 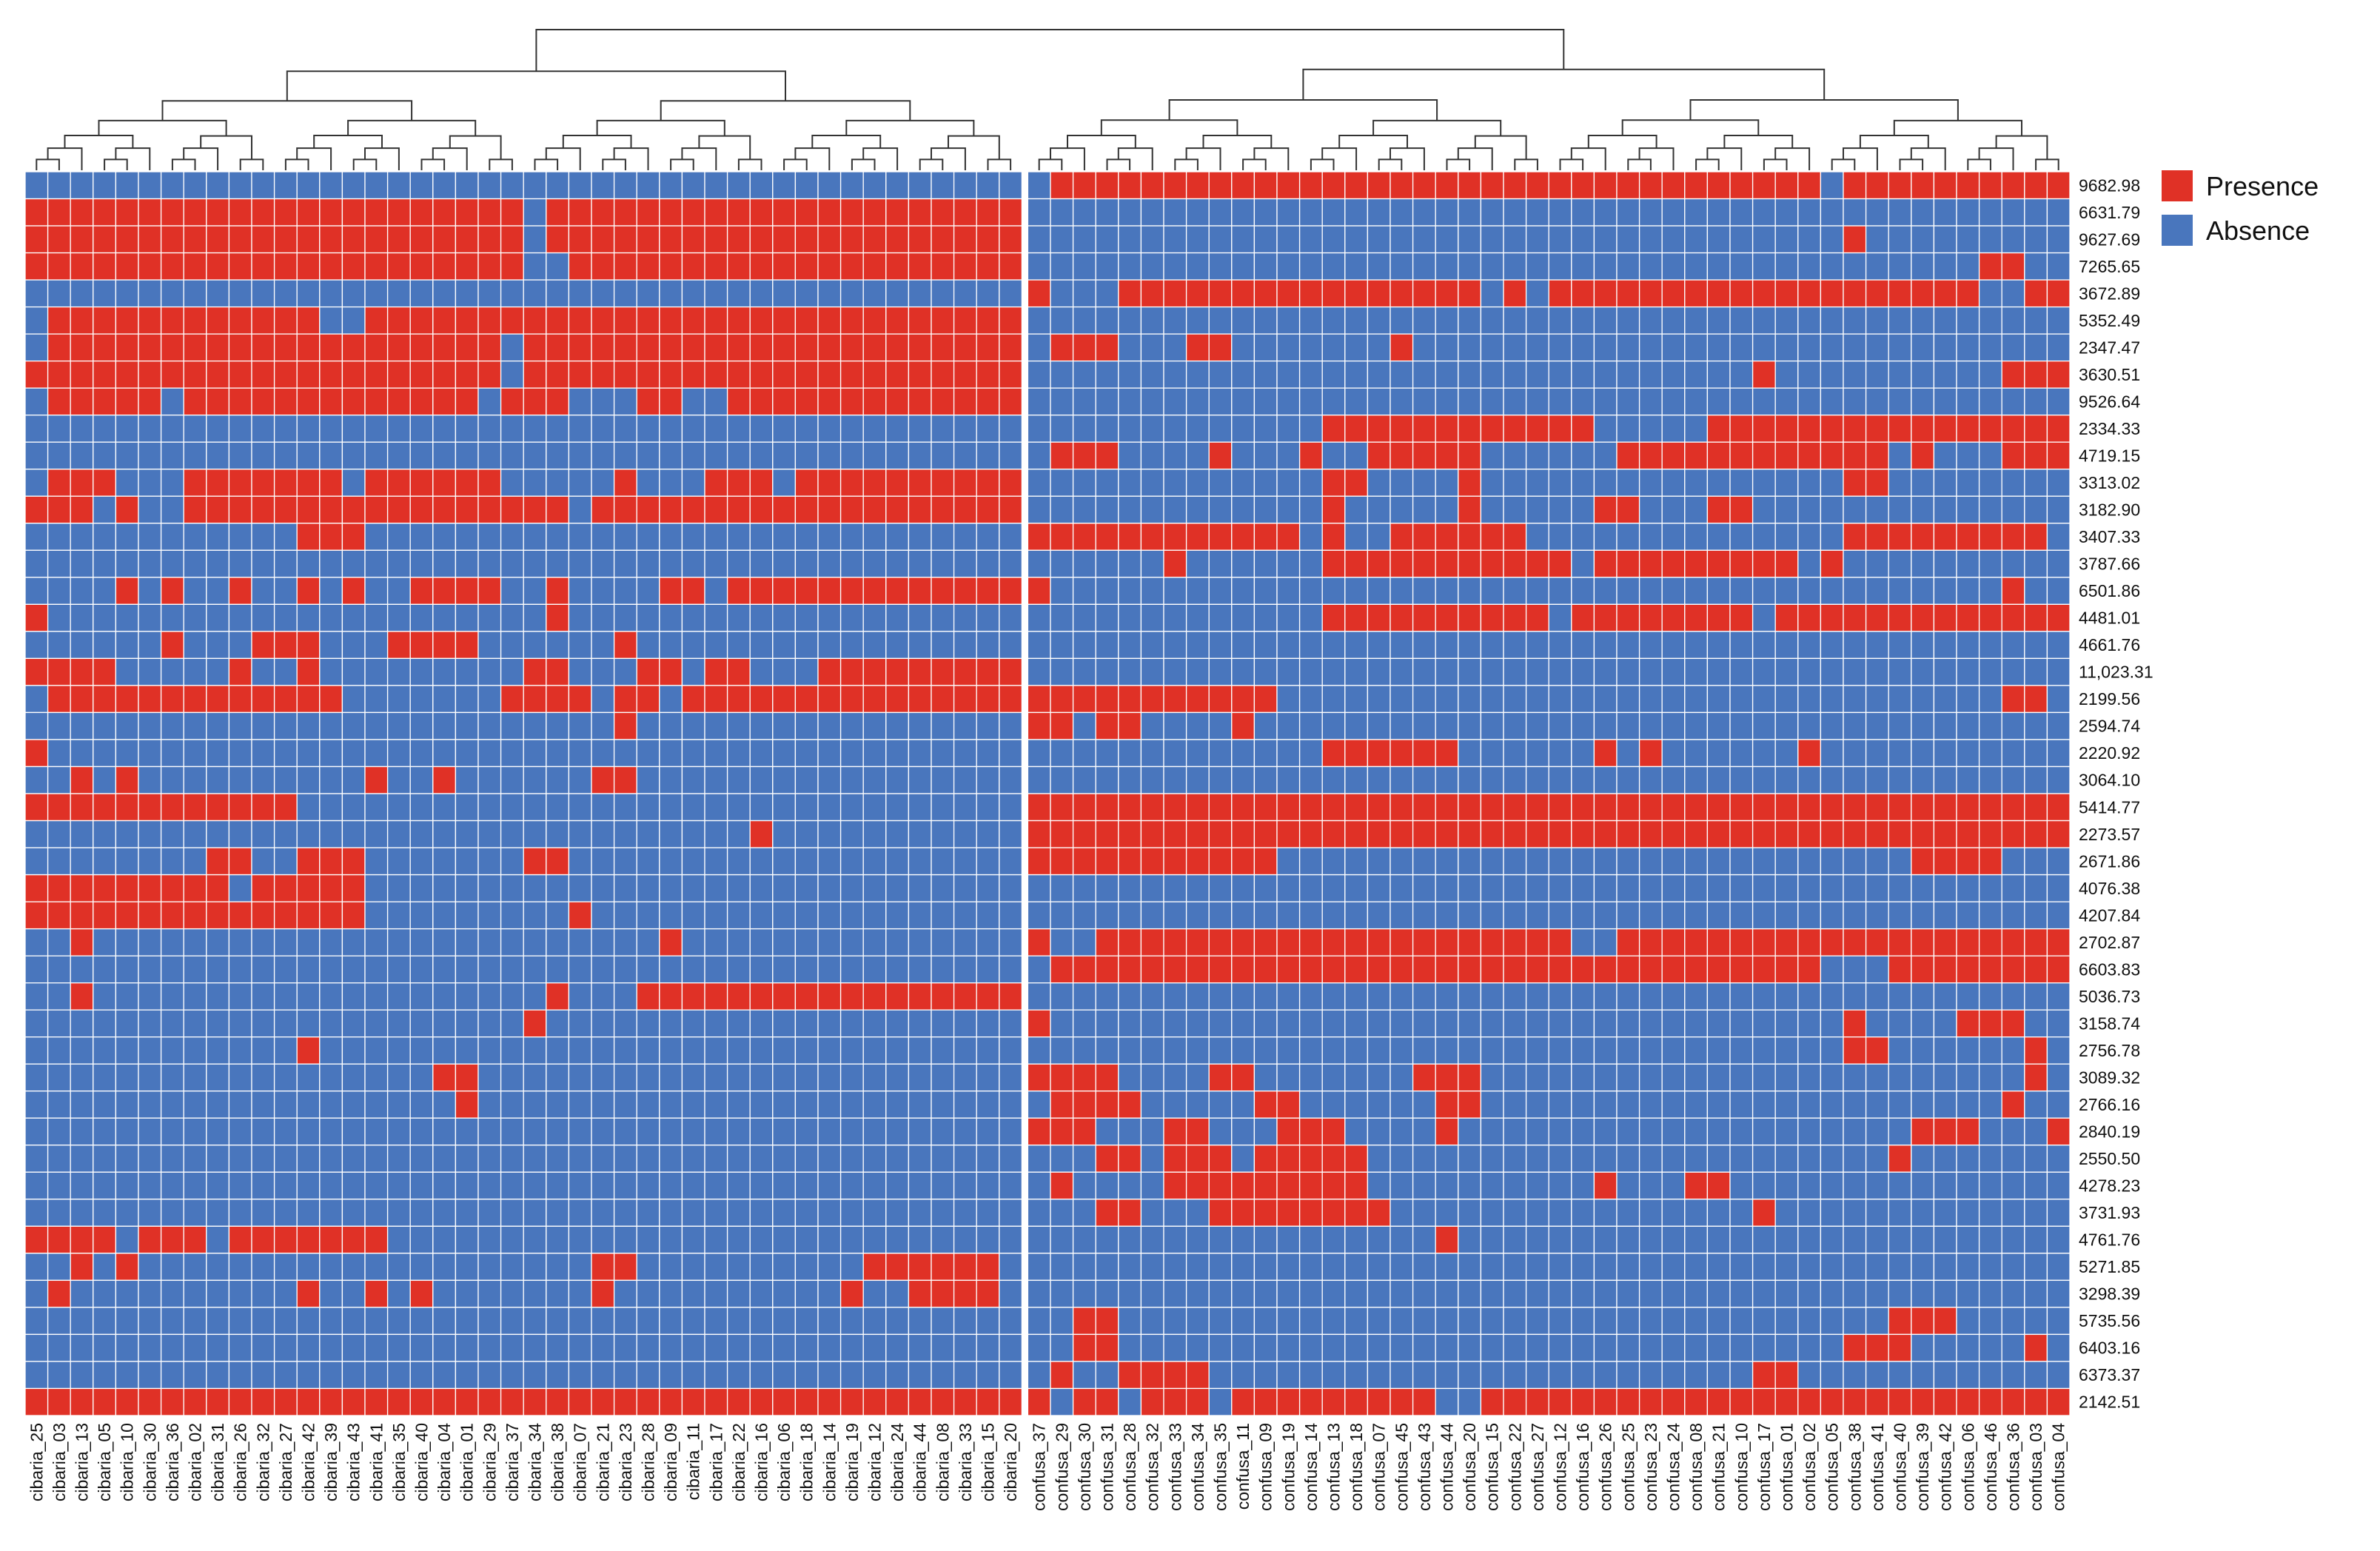 I want to click on column-label: confusa_23, so click(x=1650, y=1467).